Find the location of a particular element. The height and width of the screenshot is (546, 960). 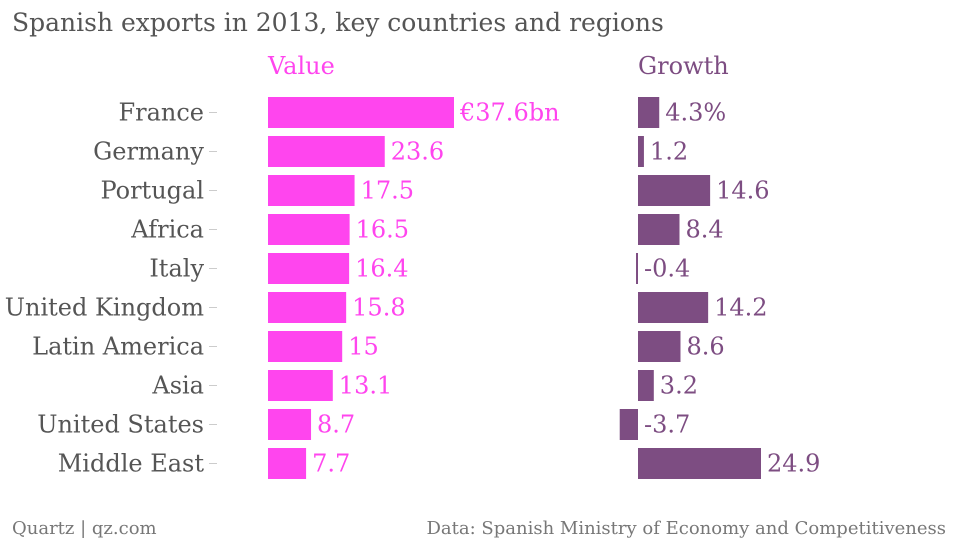

growth-label-portugal: 14.6 is located at coordinates (742, 191).